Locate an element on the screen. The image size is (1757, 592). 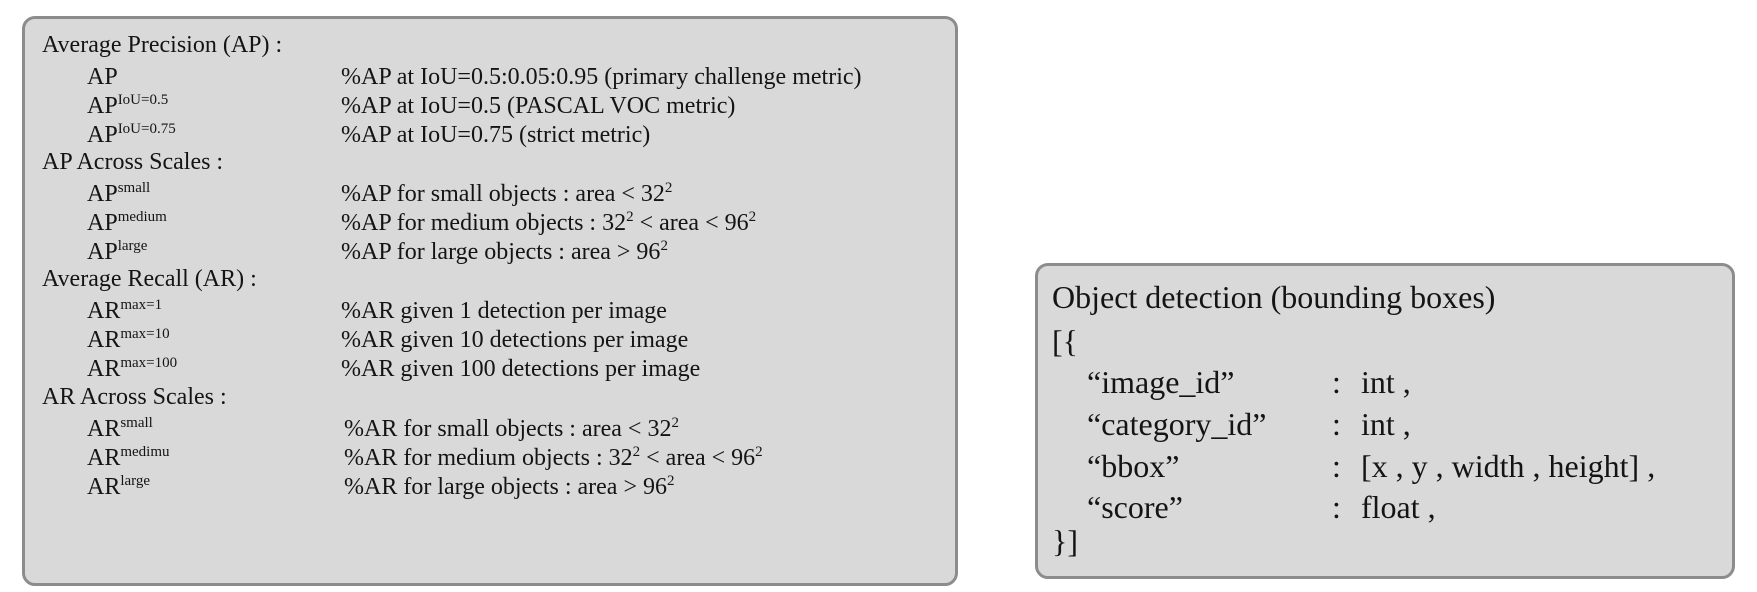
format-field-row: “score”: float , is located at coordinates (1385, 508).